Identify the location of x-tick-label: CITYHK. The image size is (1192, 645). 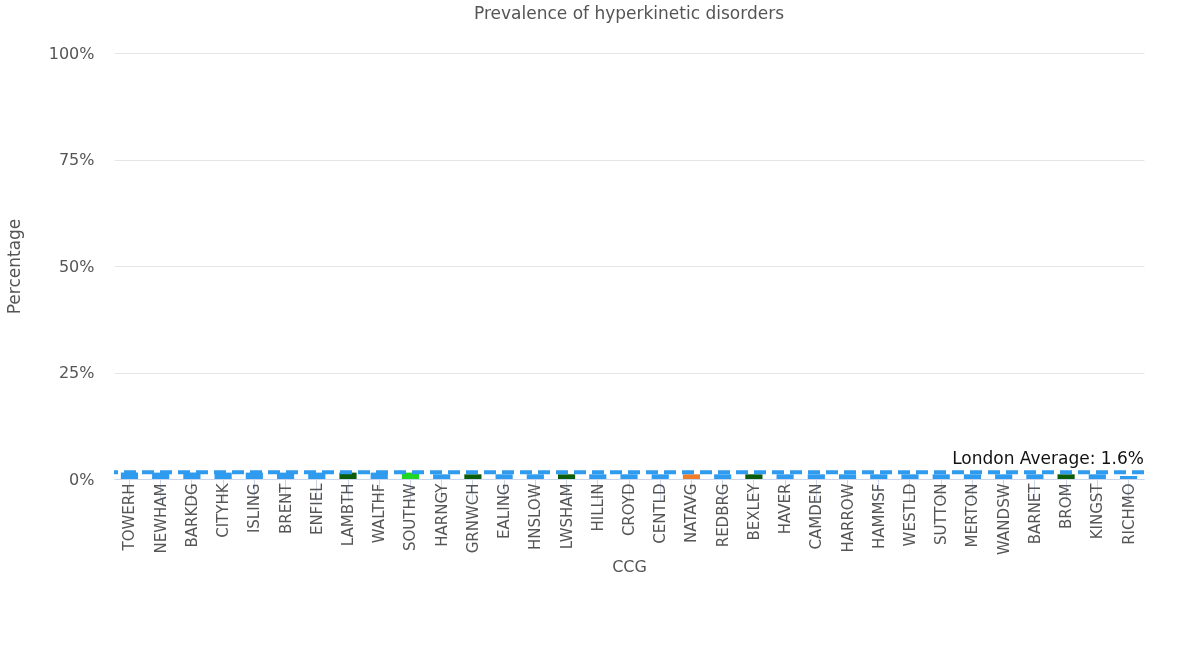
(223, 510).